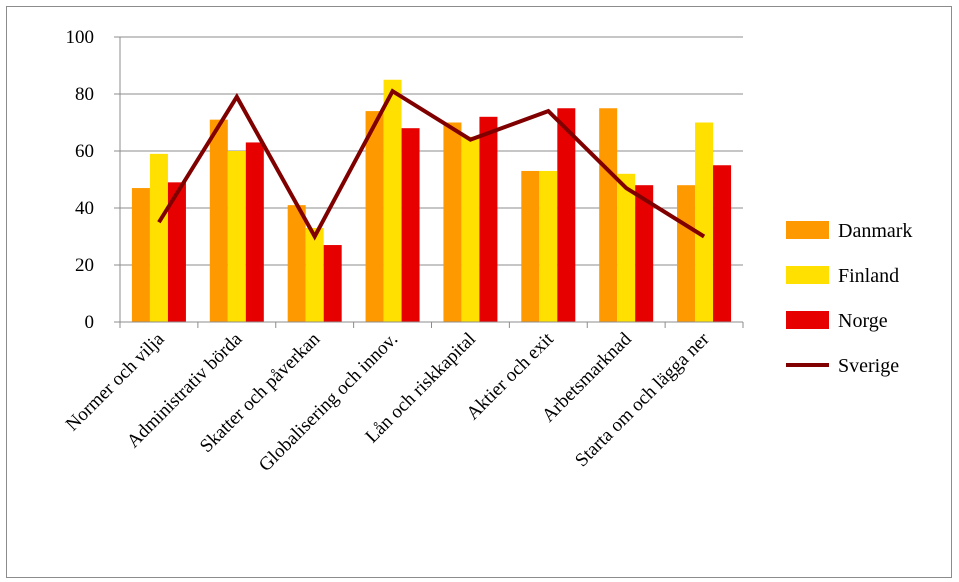  What do you see at coordinates (642, 399) in the screenshot?
I see `x-tick-label: Starta om och lägga ner` at bounding box center [642, 399].